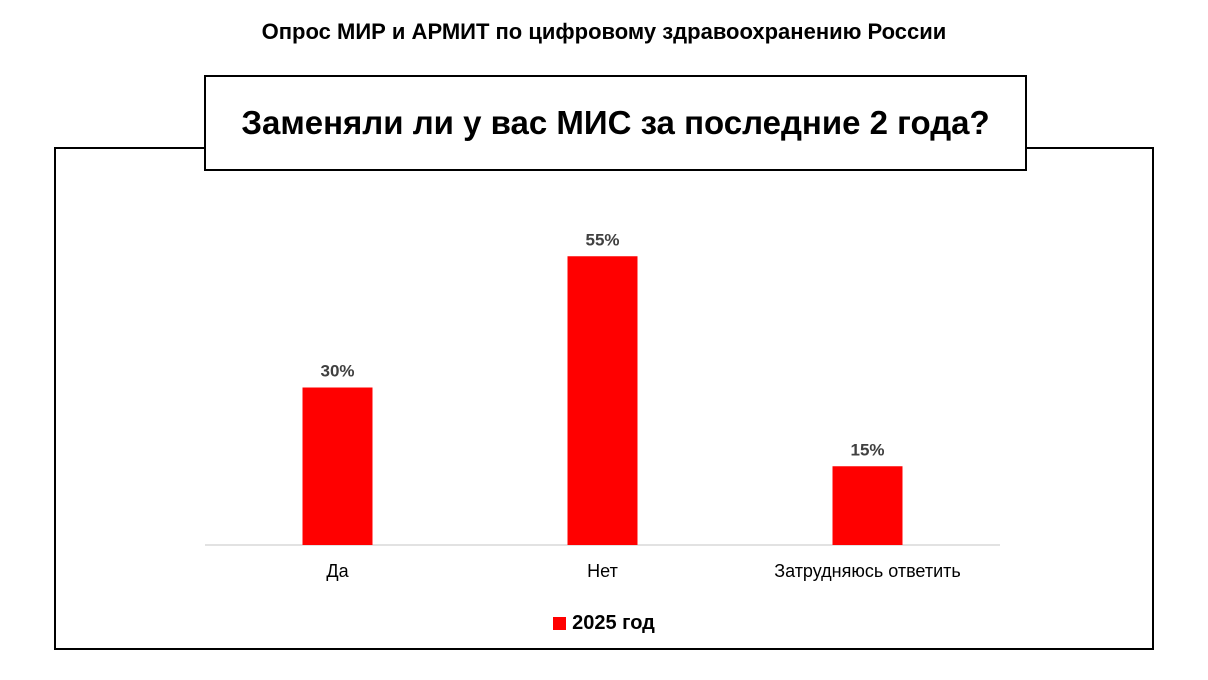  Describe the element at coordinates (337, 571) in the screenshot. I see `x-tick-label: Да` at that location.